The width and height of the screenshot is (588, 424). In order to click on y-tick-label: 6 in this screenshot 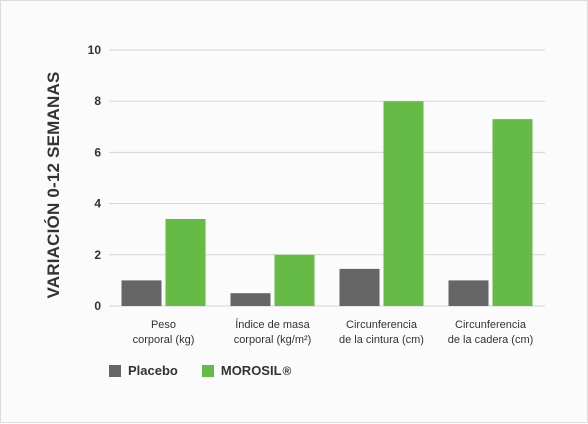, I will do `click(97, 152)`.